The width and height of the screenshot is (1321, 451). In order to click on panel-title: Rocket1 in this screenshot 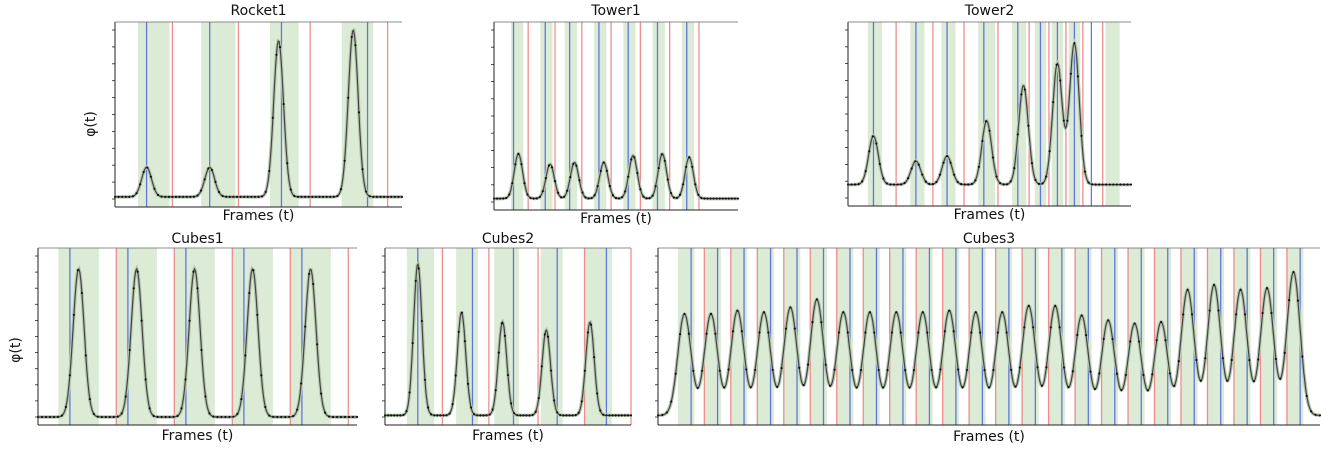, I will do `click(259, 11)`.